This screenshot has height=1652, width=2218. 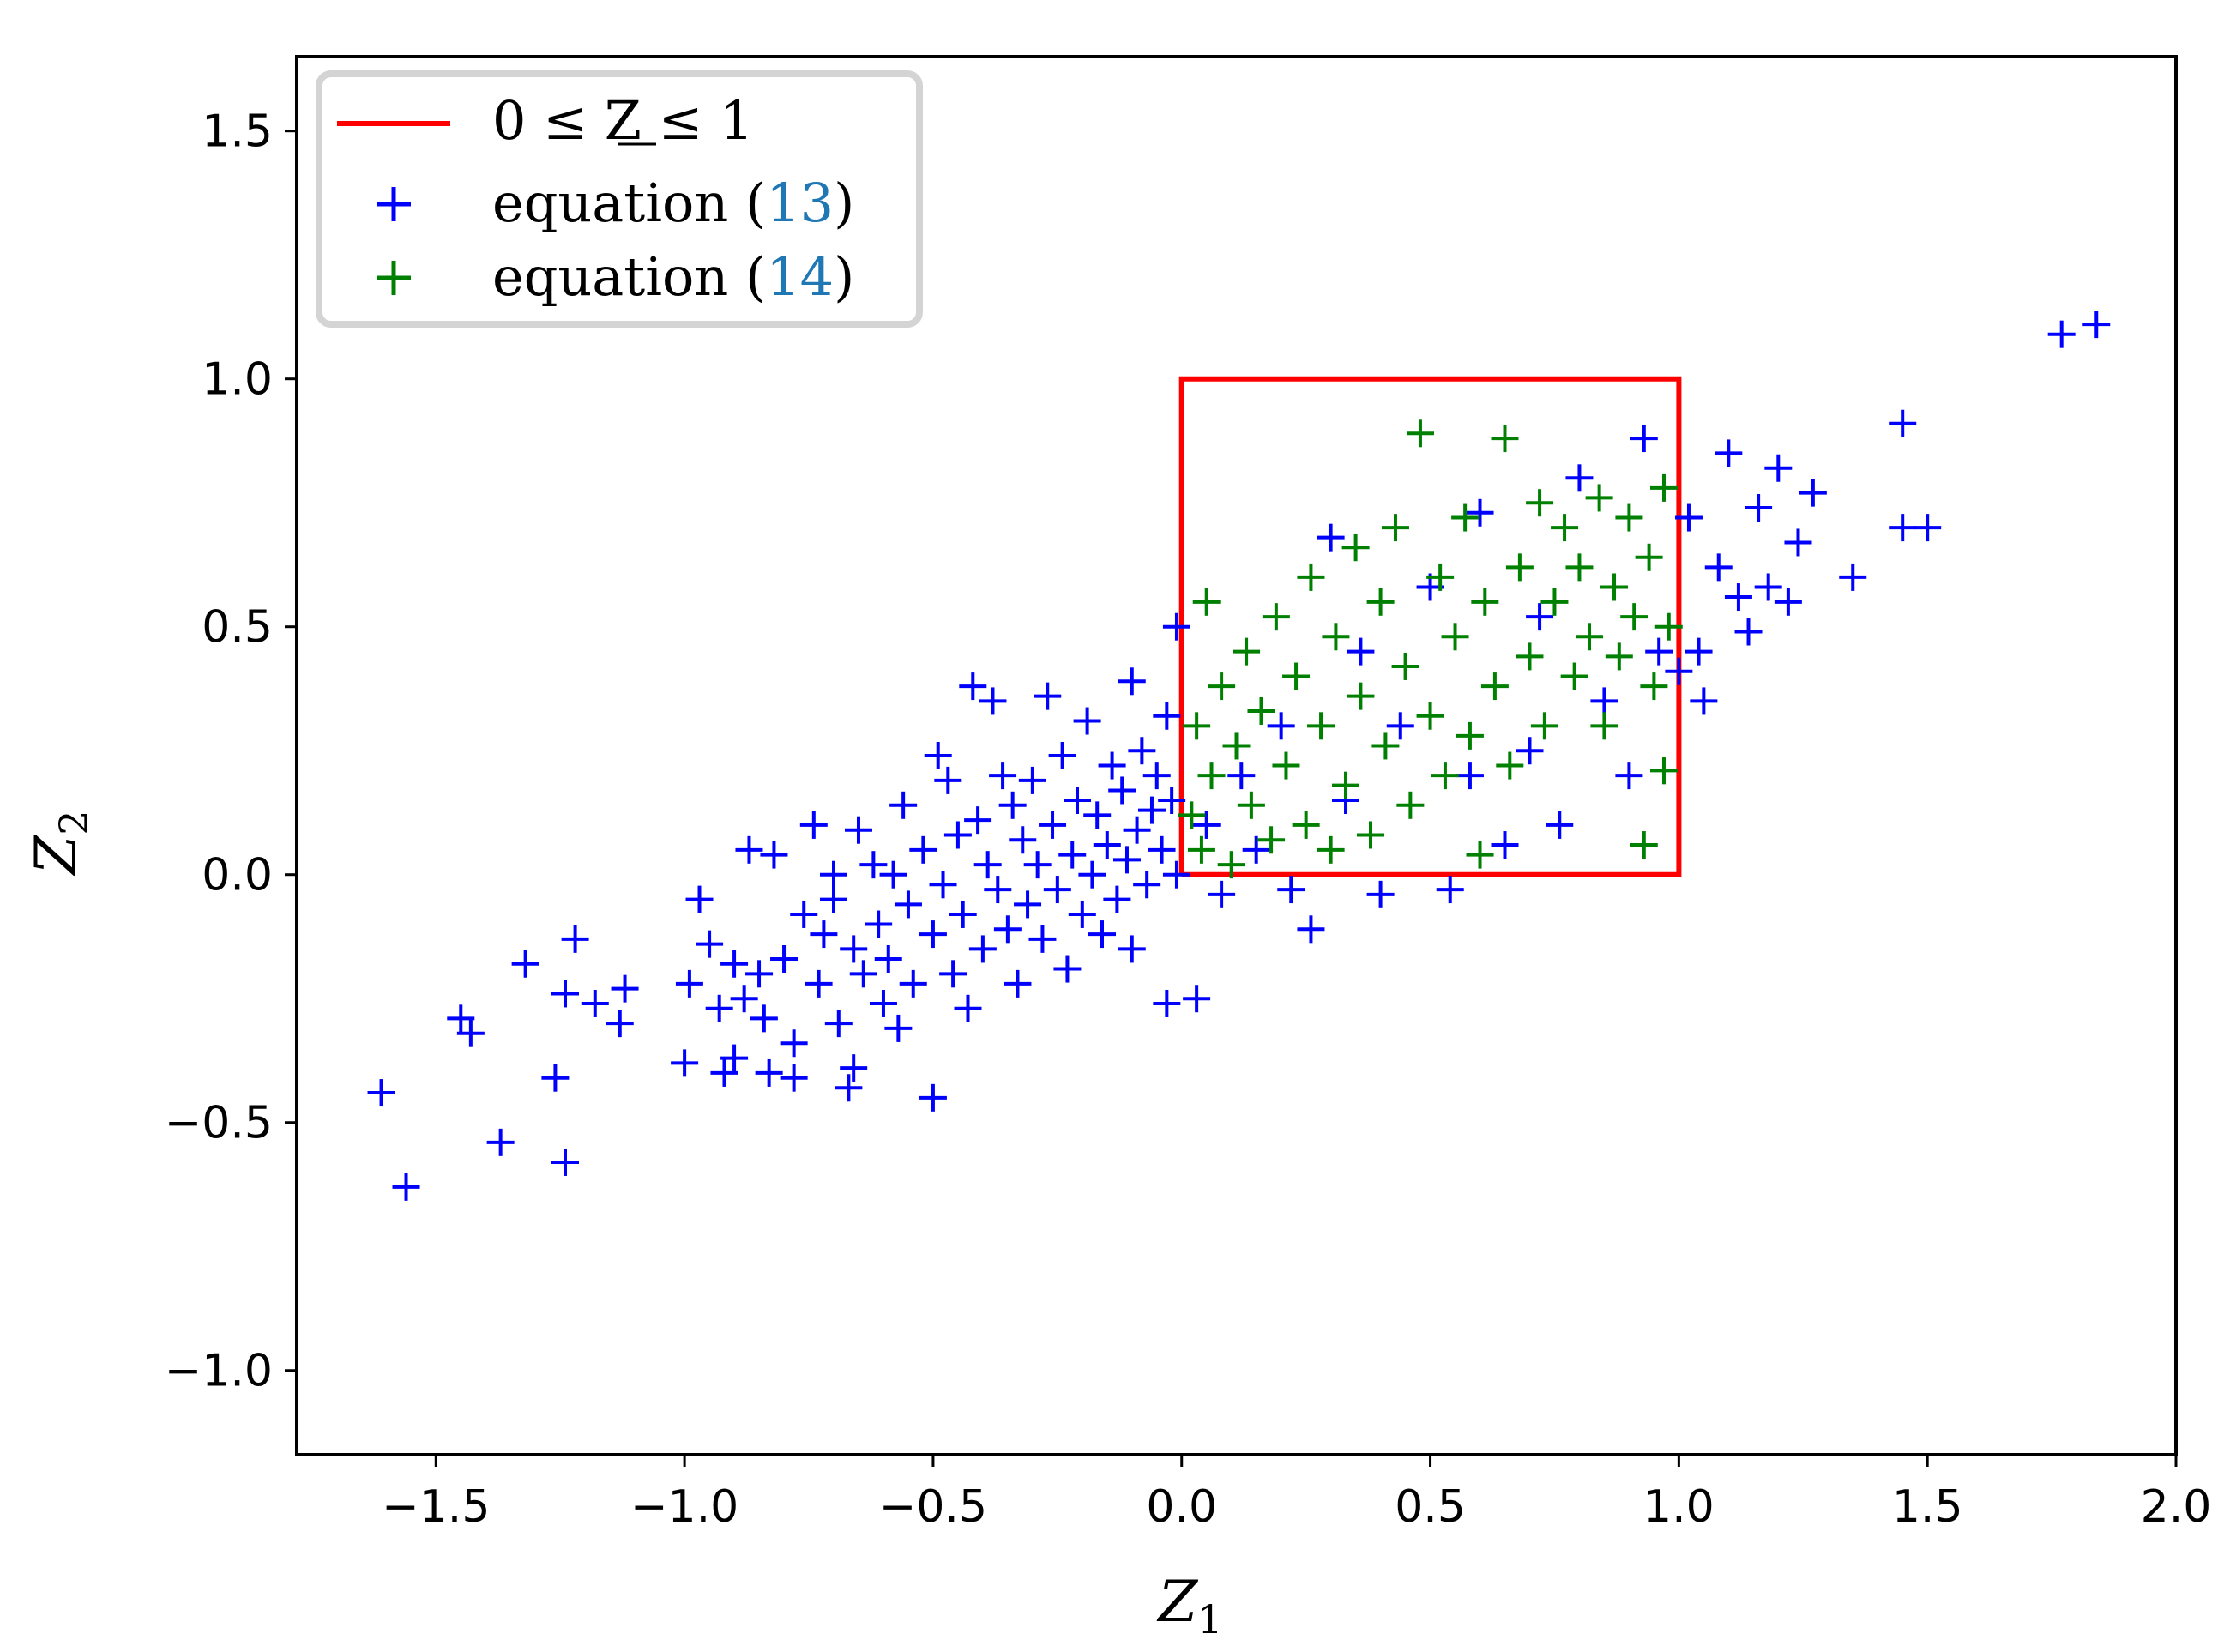 I want to click on unit-box-layer, so click(x=1430, y=626).